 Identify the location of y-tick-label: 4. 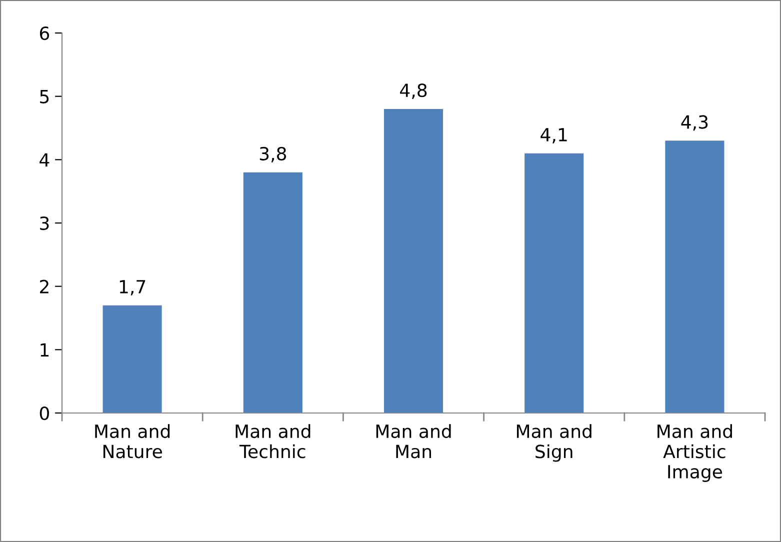
(45, 160).